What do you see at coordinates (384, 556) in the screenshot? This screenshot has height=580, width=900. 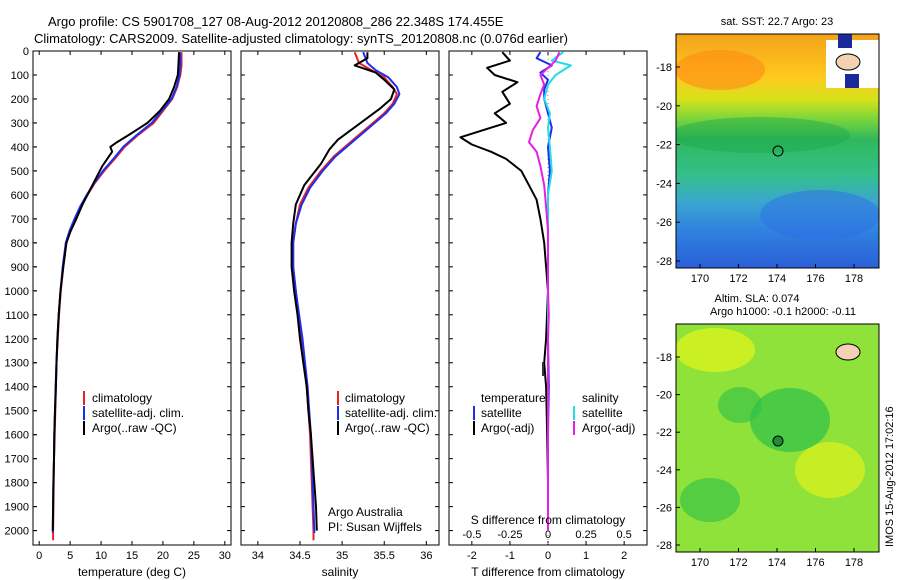 I see `x-tick-label: 35.5` at bounding box center [384, 556].